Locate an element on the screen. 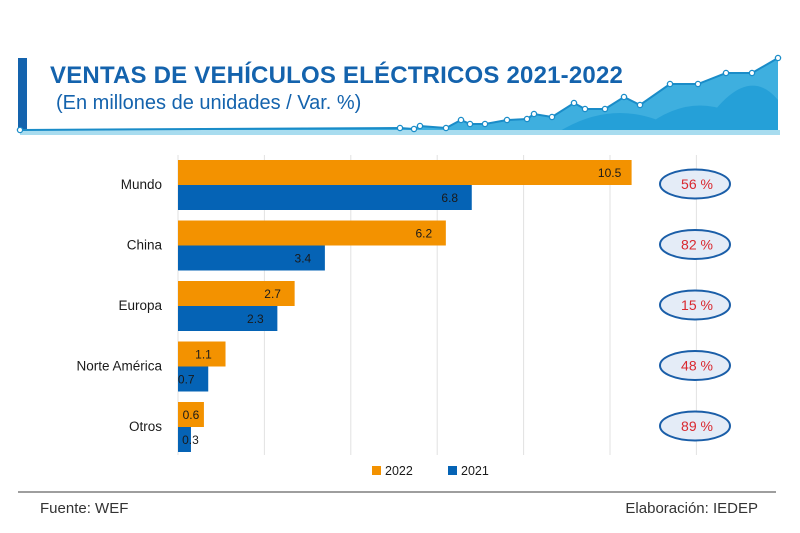 The width and height of the screenshot is (800, 533). bar-2021-europa is located at coordinates (228, 318).